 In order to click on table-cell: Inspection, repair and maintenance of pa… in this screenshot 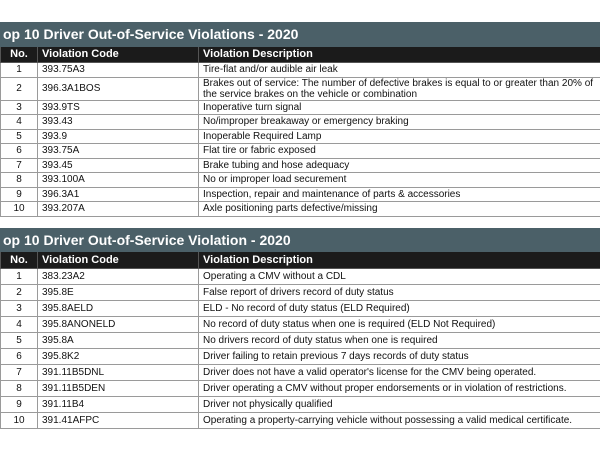, I will do `click(398, 194)`.